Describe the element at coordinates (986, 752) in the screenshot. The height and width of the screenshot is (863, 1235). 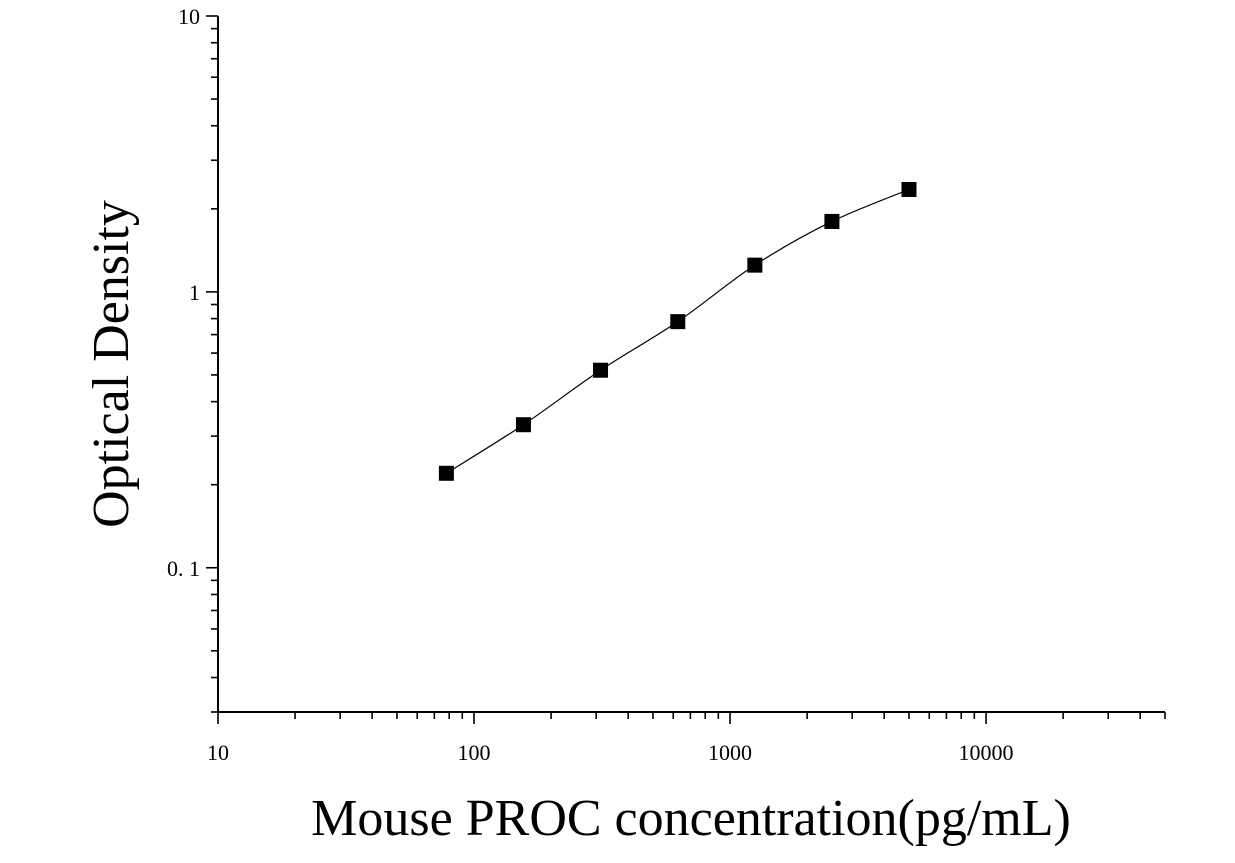
I see `x-tick-label: 10000` at that location.